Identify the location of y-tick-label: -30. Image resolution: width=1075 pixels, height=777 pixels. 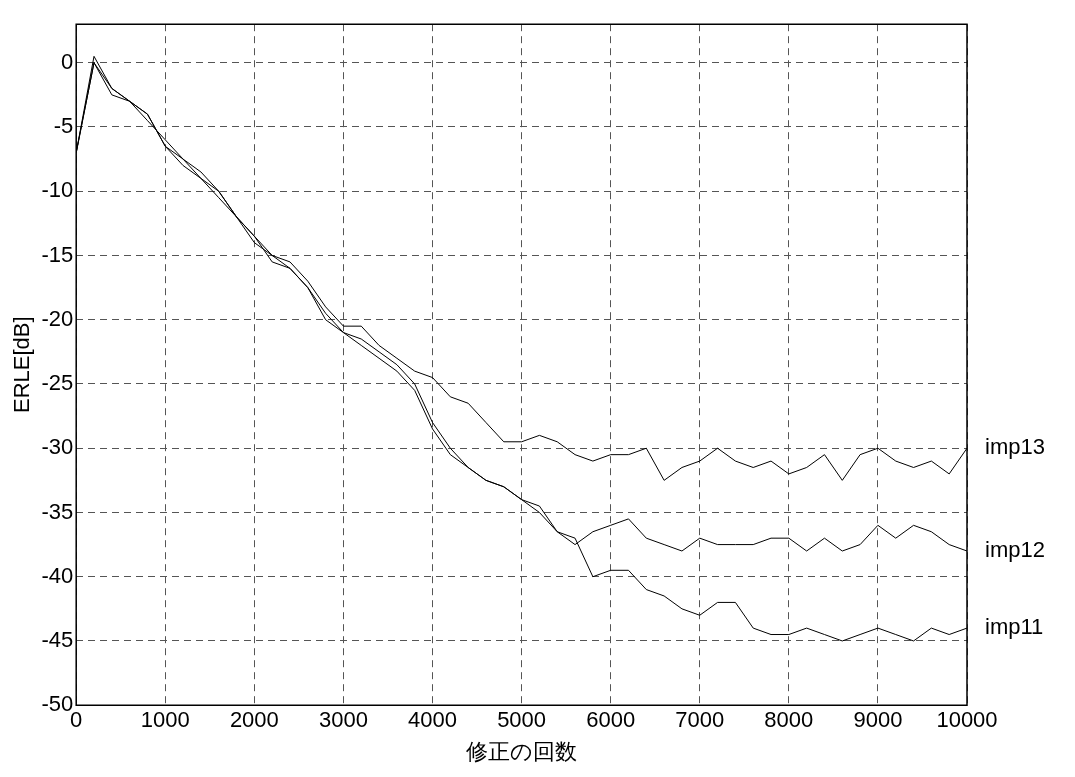
(57, 447).